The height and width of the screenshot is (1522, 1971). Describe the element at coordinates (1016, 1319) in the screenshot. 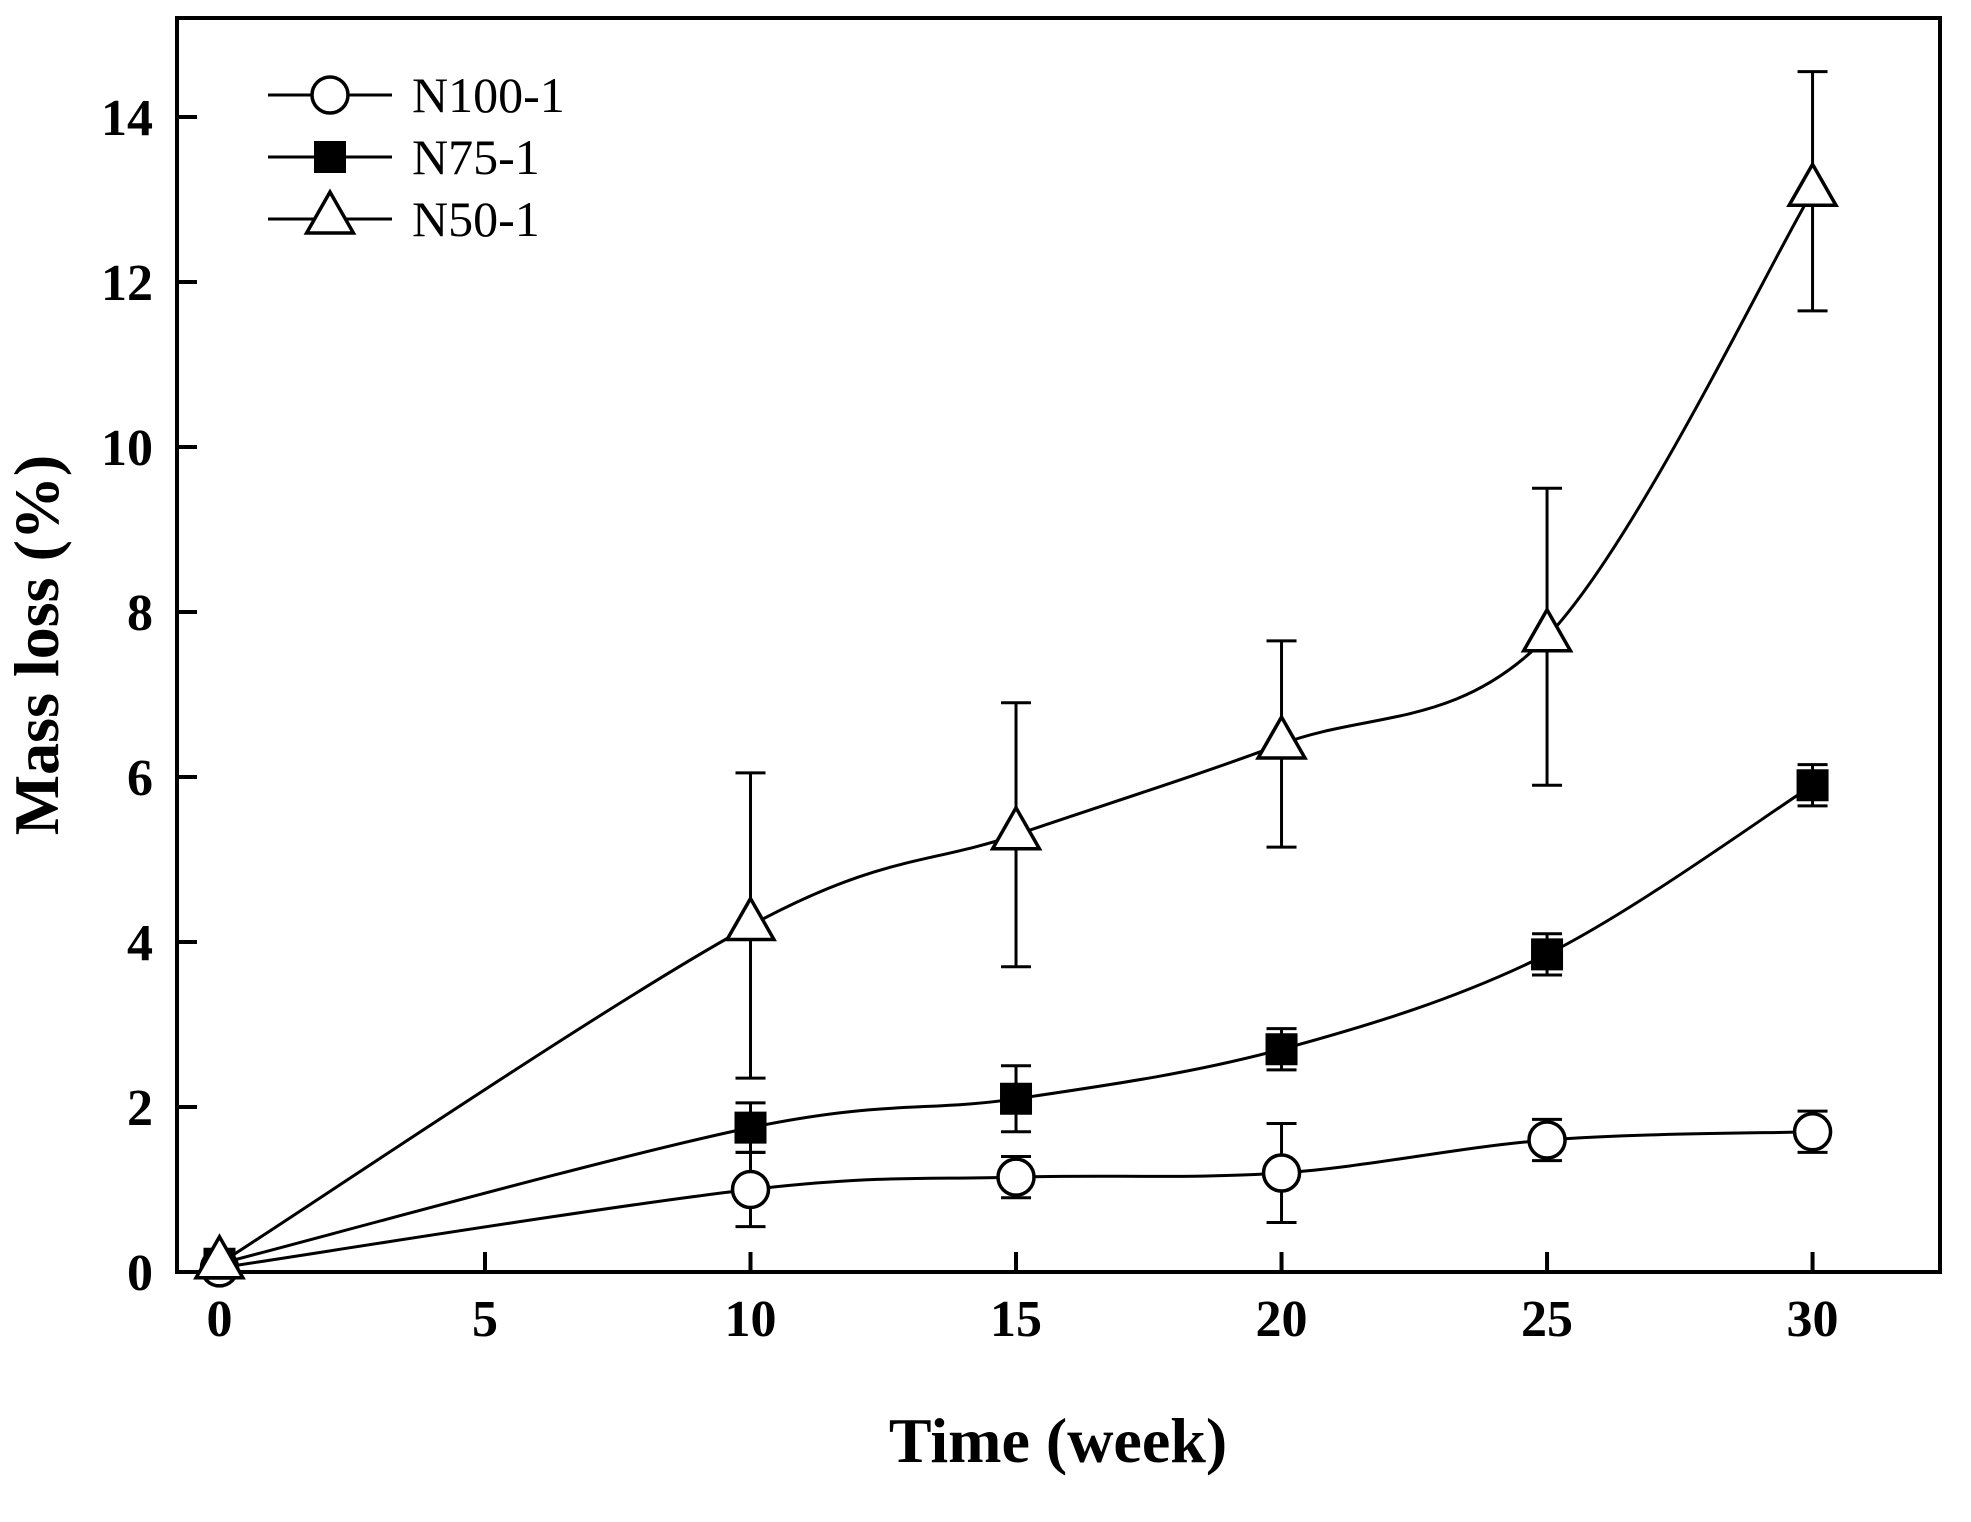

I see `x-tick-label: 15` at that location.